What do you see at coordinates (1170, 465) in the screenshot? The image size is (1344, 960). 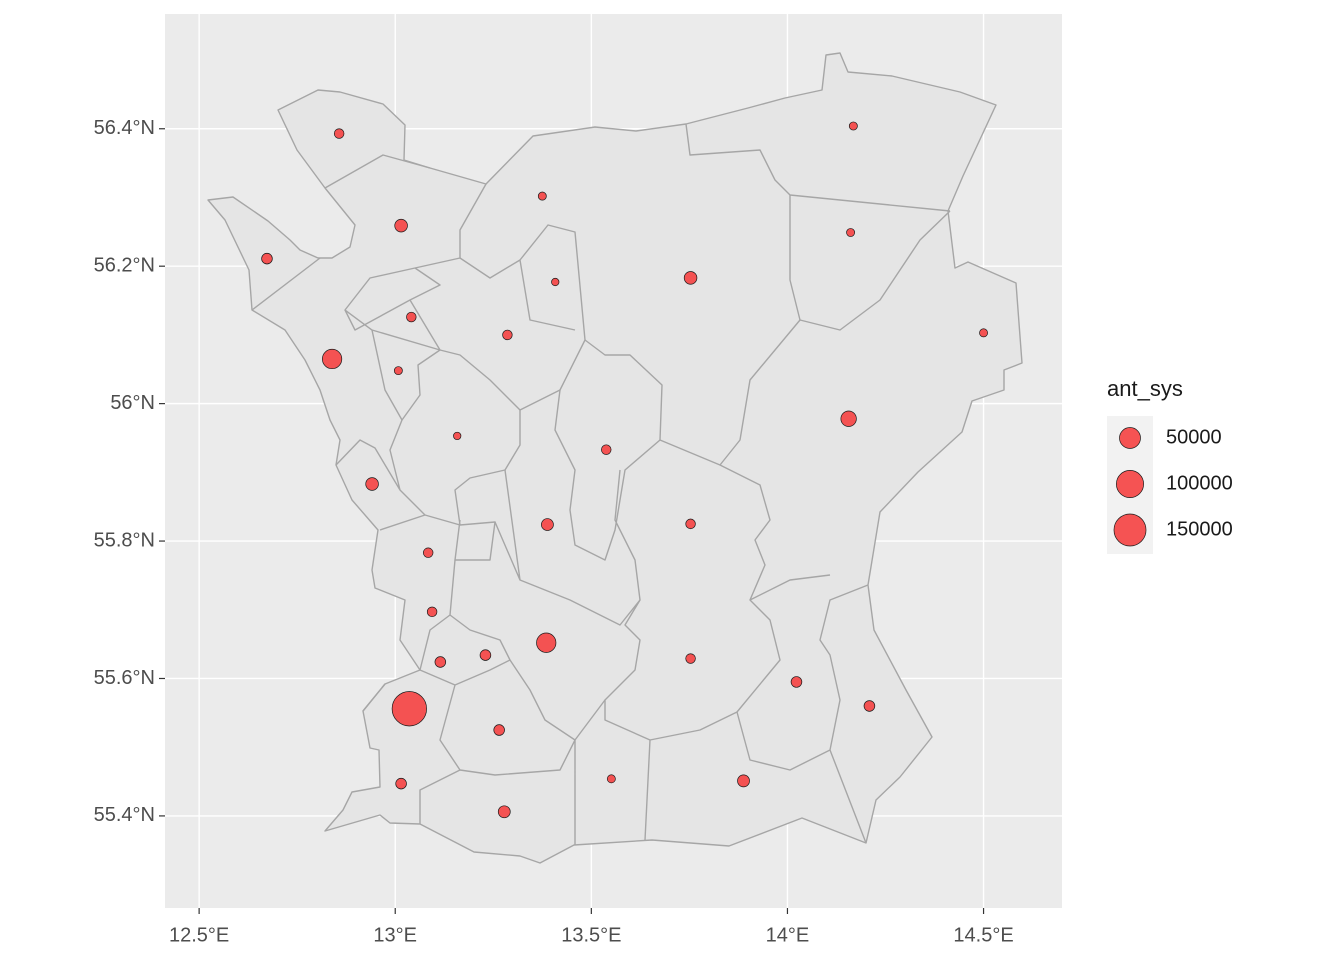 I see `legend: ant_sys 50000 100000 150000` at bounding box center [1170, 465].